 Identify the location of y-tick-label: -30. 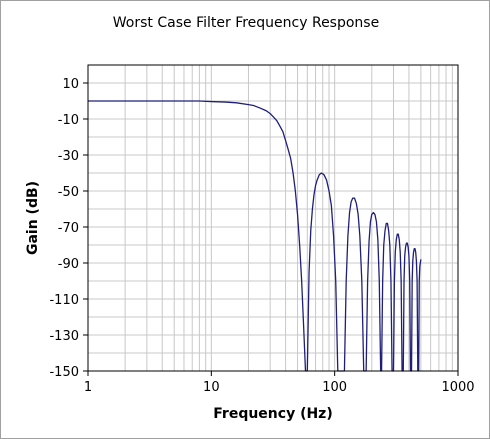
(68, 156).